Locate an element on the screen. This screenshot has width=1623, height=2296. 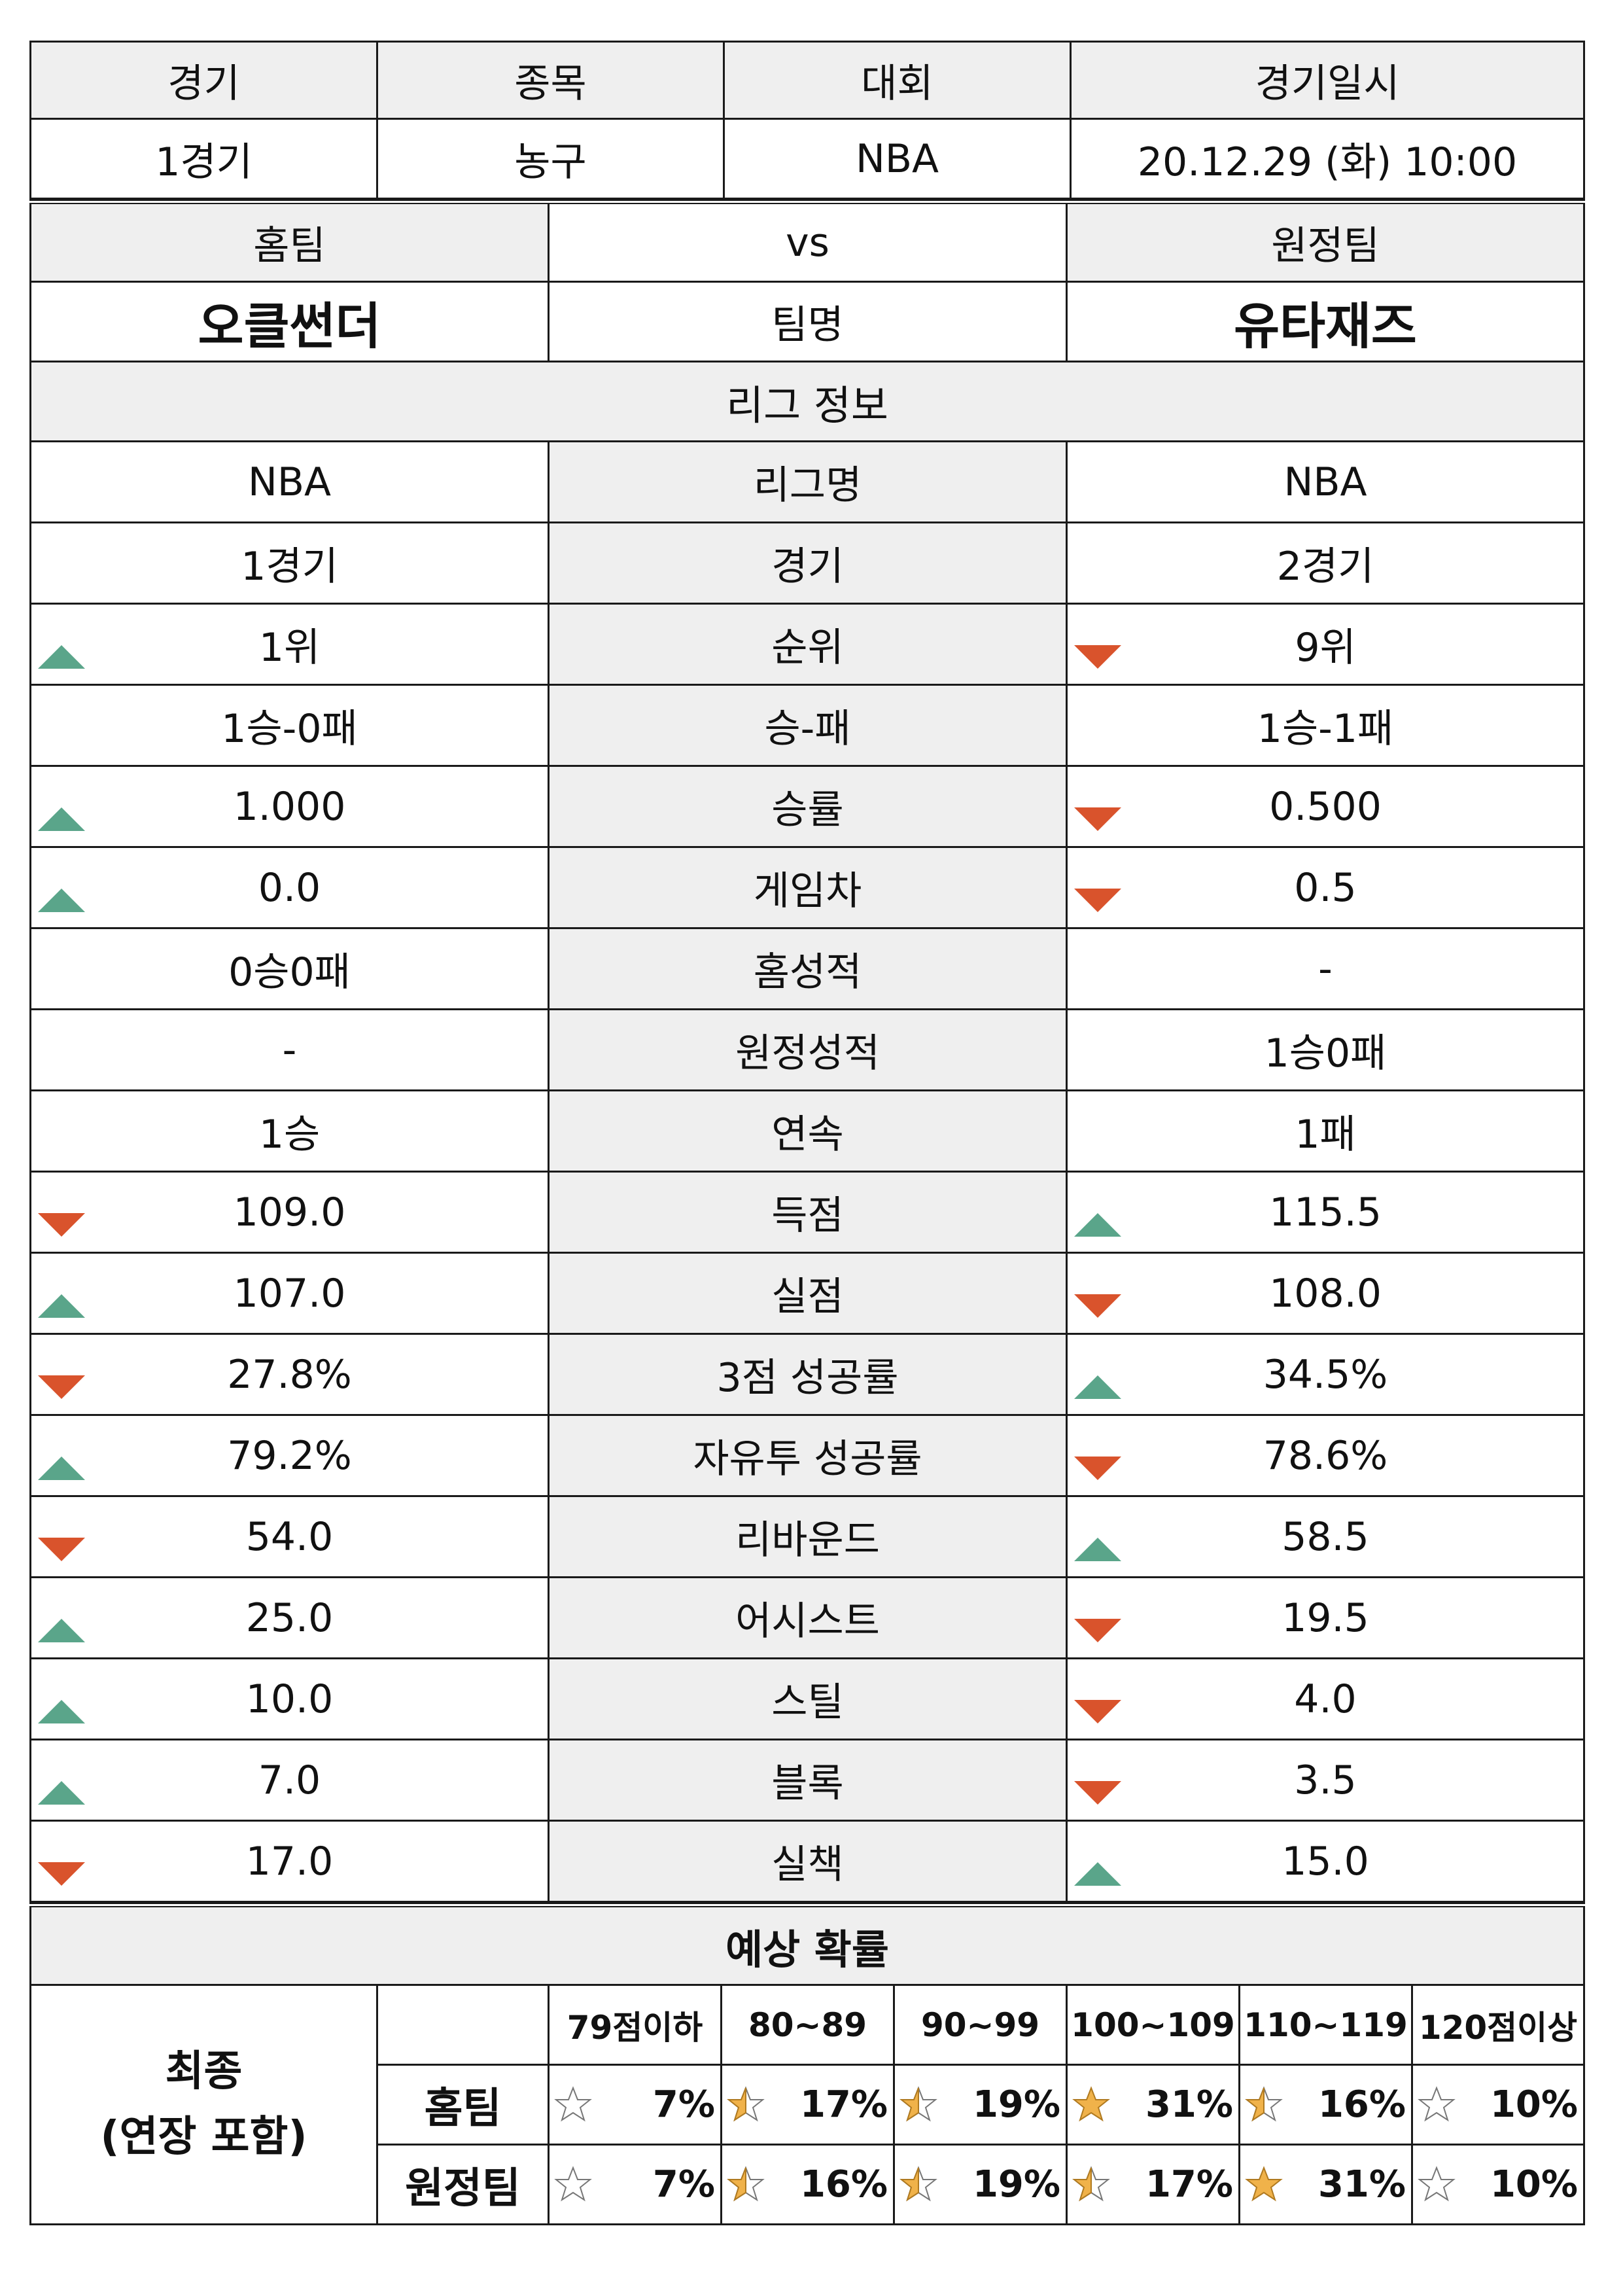
header-value-datetime: 20.12.29 (화) 10:00 is located at coordinates (1328, 159).